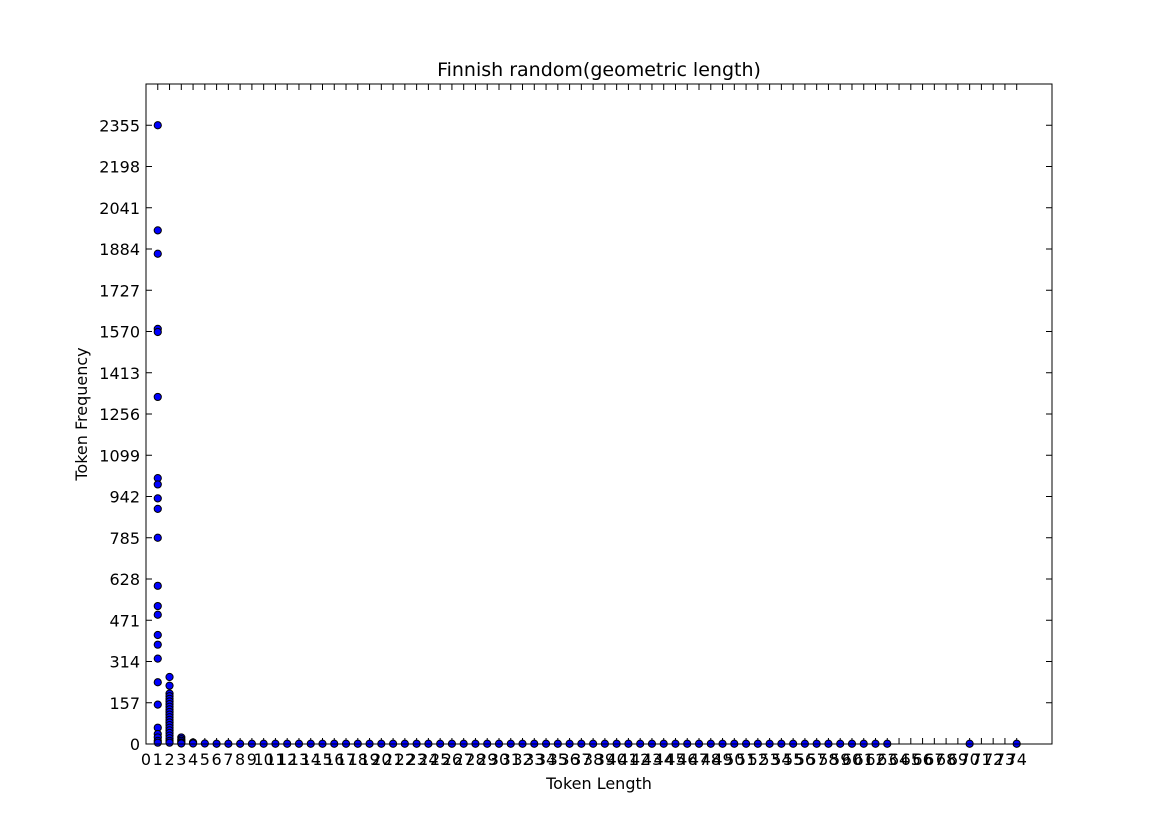 Image resolution: width=1169 pixels, height=827 pixels. Describe the element at coordinates (640, 759) in the screenshot. I see `x-tick-label: 42` at that location.